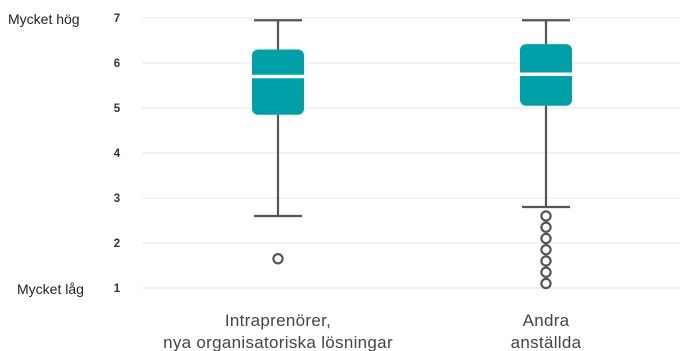 The image size is (690, 351). Describe the element at coordinates (117, 109) in the screenshot. I see `y-tick-label: 5` at that location.